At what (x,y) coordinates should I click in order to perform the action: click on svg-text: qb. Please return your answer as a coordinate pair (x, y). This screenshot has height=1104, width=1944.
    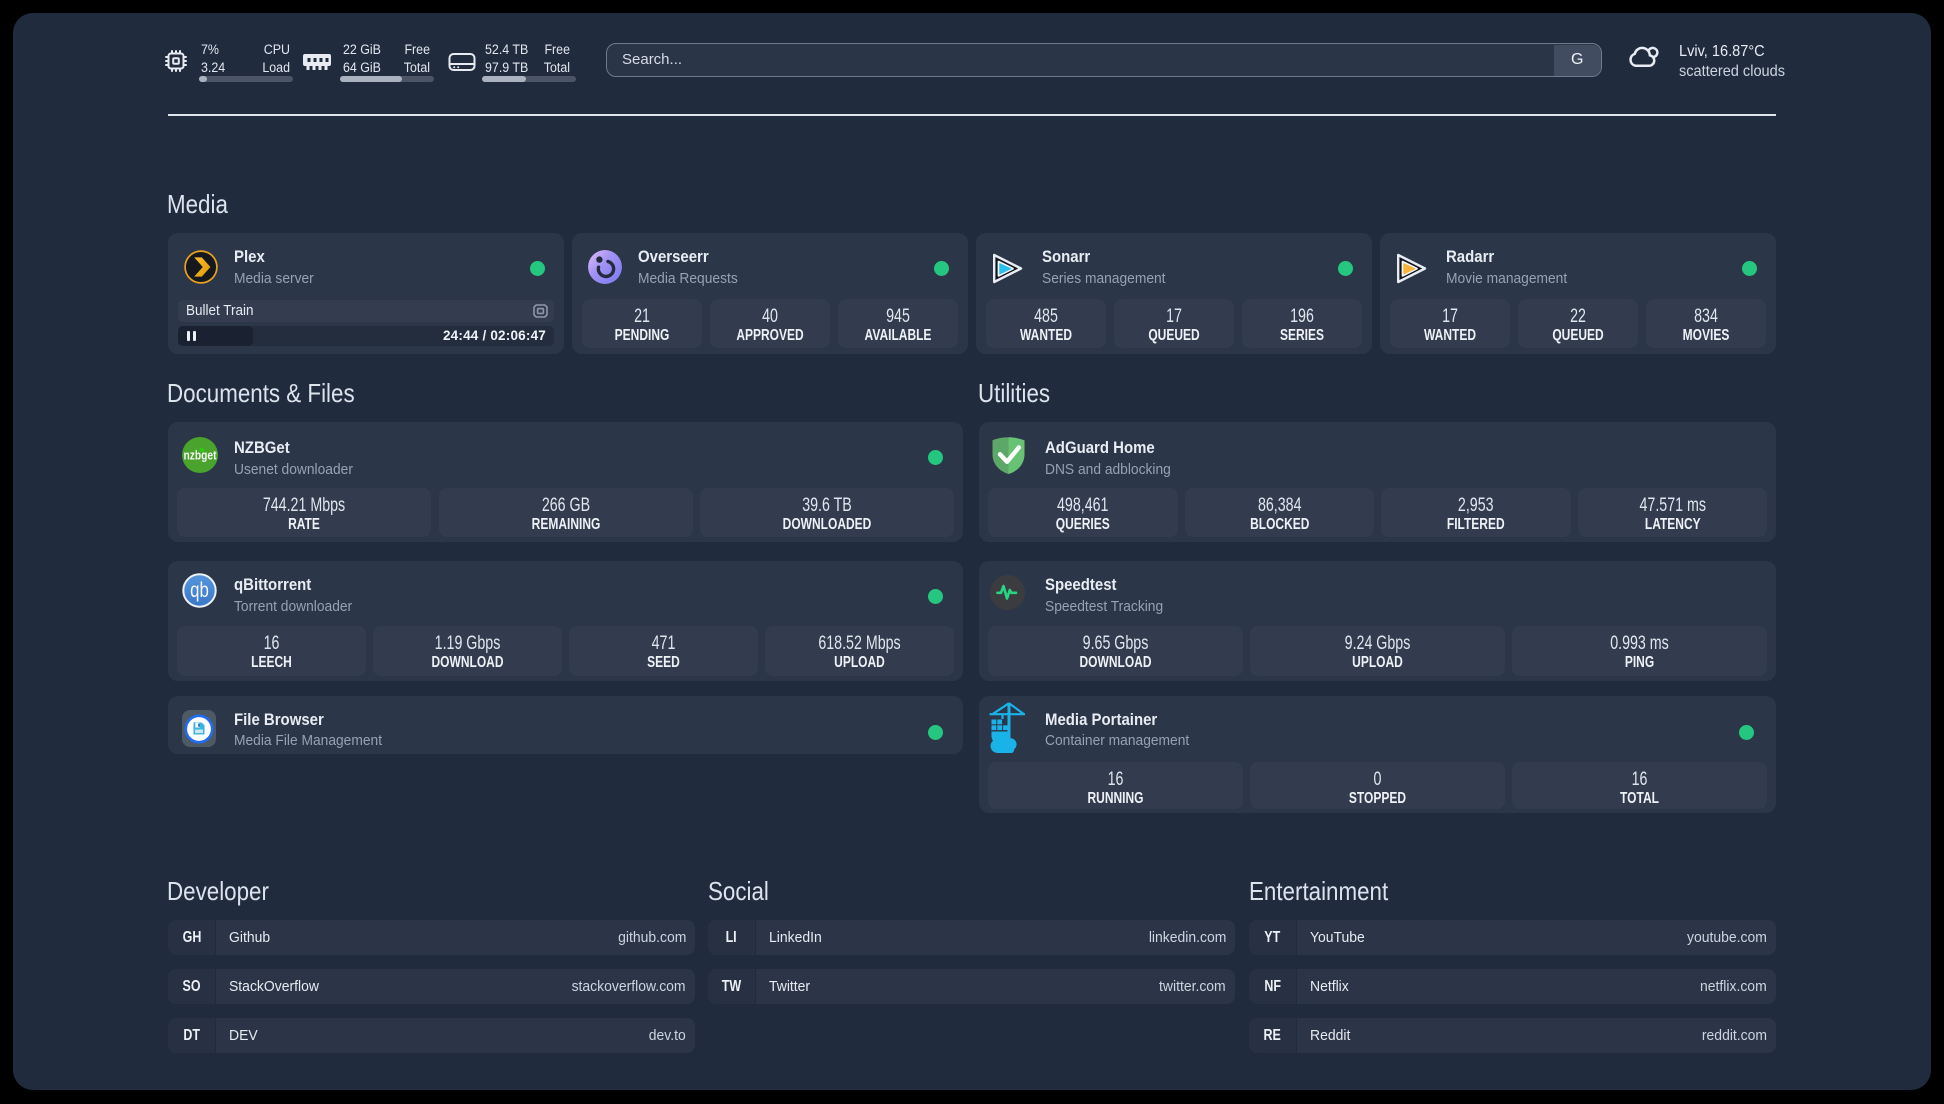
    Looking at the image, I should click on (199, 590).